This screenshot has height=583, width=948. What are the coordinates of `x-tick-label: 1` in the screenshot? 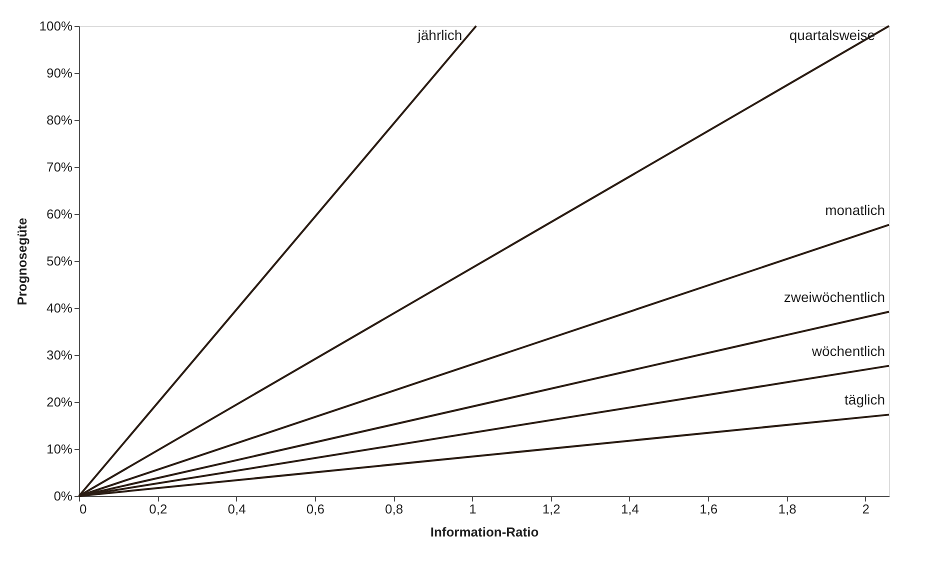 It's located at (472, 509).